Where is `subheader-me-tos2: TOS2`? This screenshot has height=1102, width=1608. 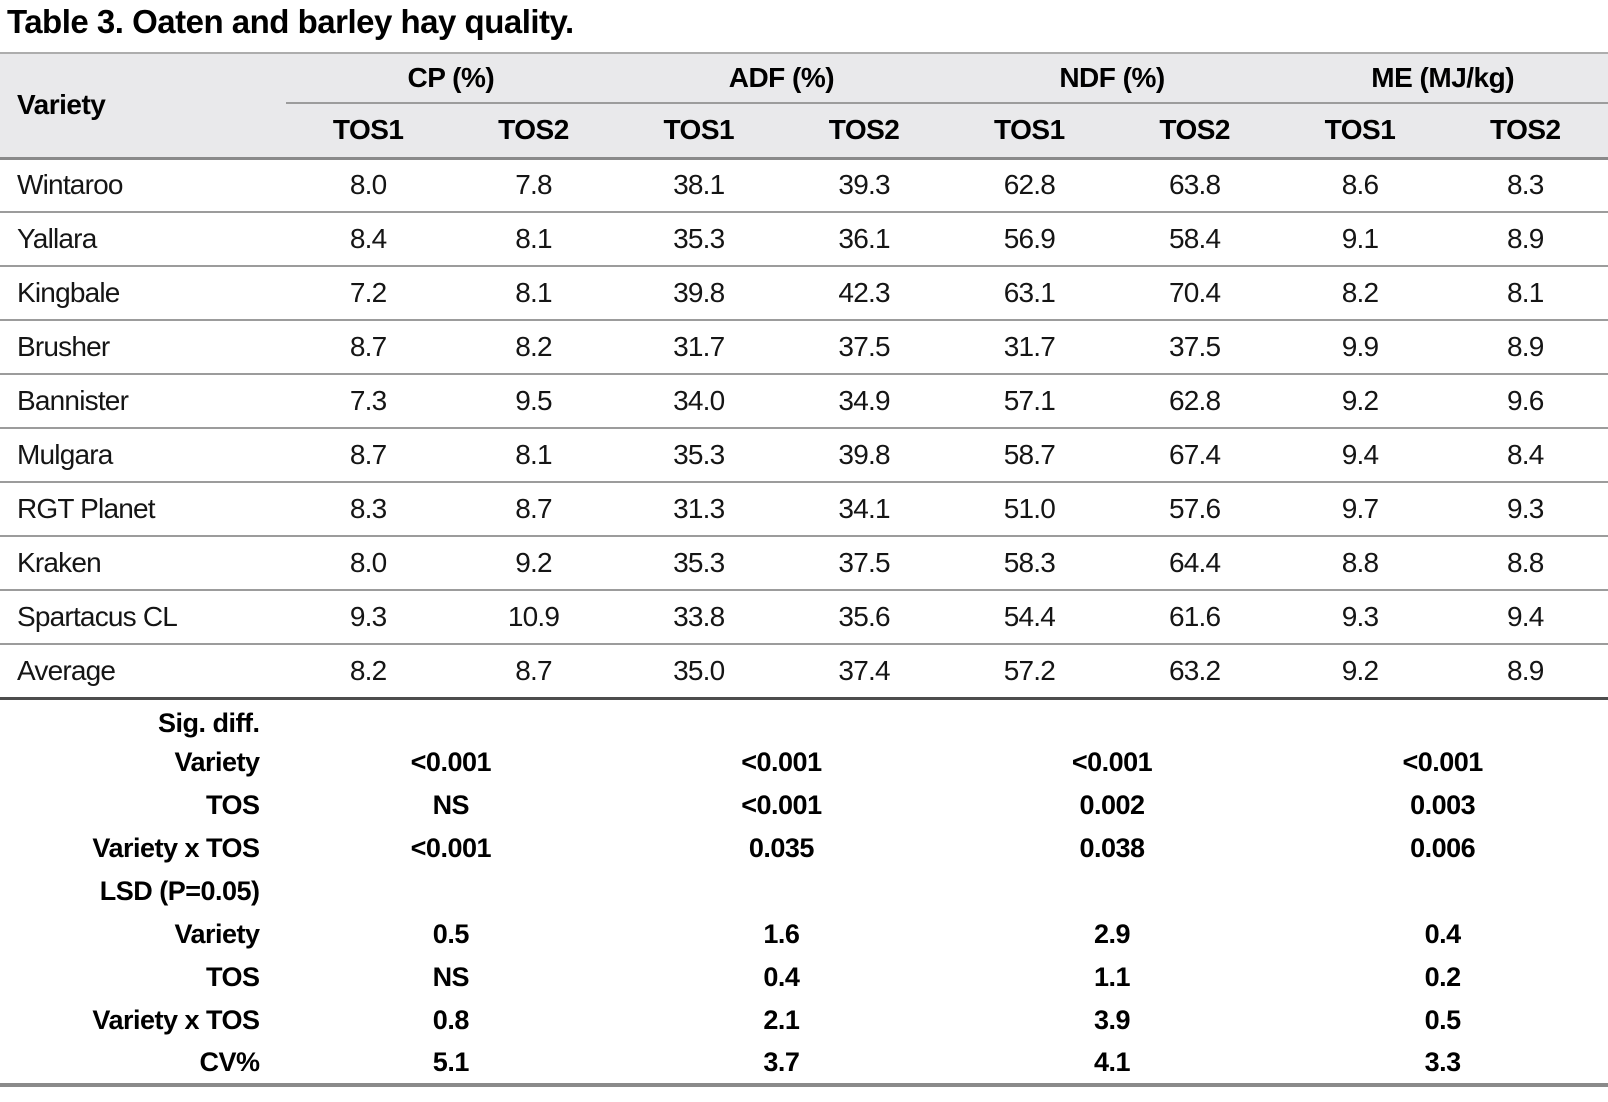
subheader-me-tos2: TOS2 is located at coordinates (1525, 131).